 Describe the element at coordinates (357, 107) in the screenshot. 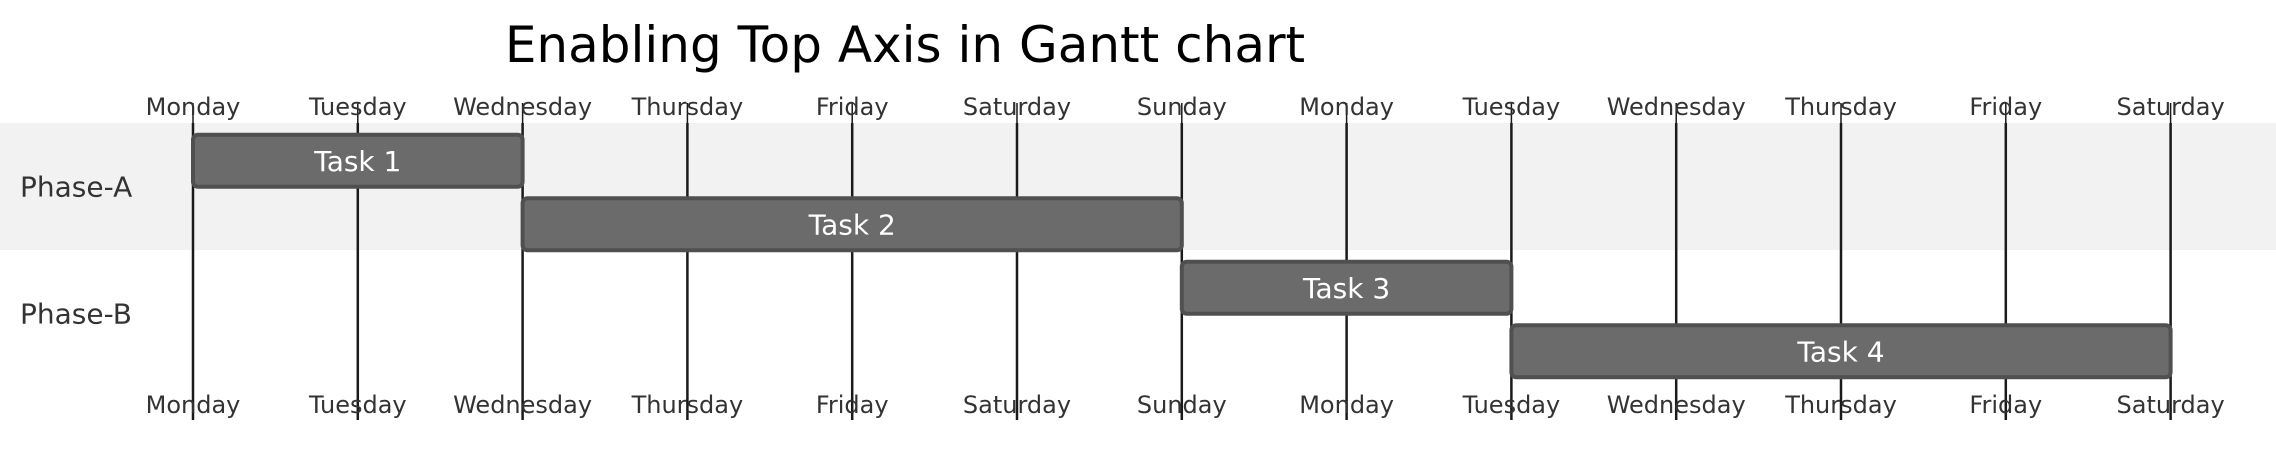

I see `top-axis-tick-label-2: Tuesday` at that location.